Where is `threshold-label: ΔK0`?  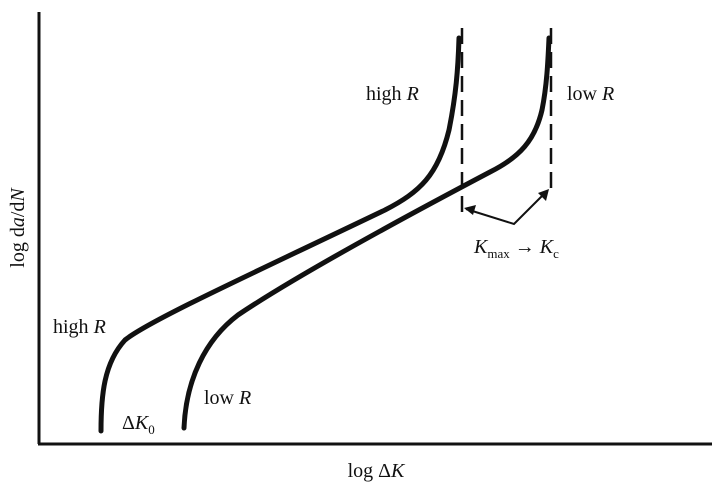 threshold-label: ΔK0 is located at coordinates (138, 424).